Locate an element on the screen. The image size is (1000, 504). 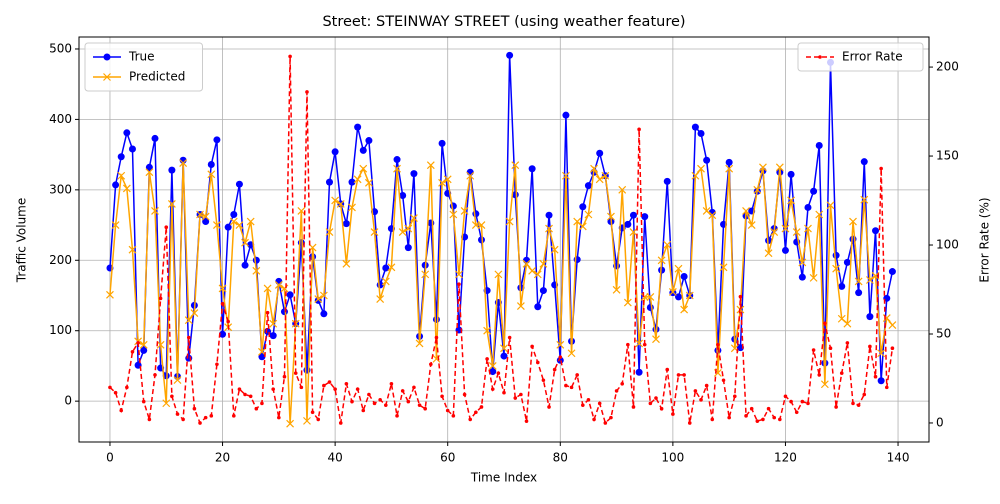
x-tick-label: 100 is located at coordinates (672, 458).